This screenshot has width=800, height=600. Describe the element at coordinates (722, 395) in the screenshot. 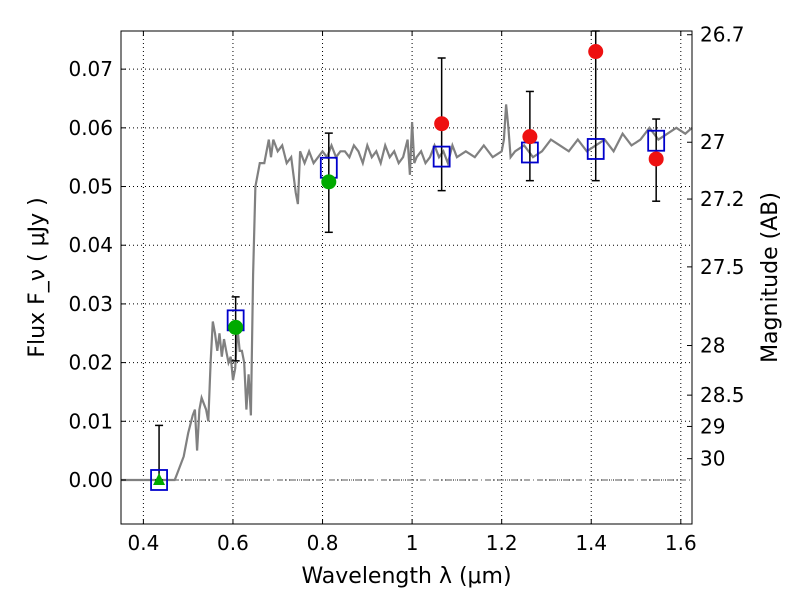

I see `magnitude-tick-label: 28.5` at that location.